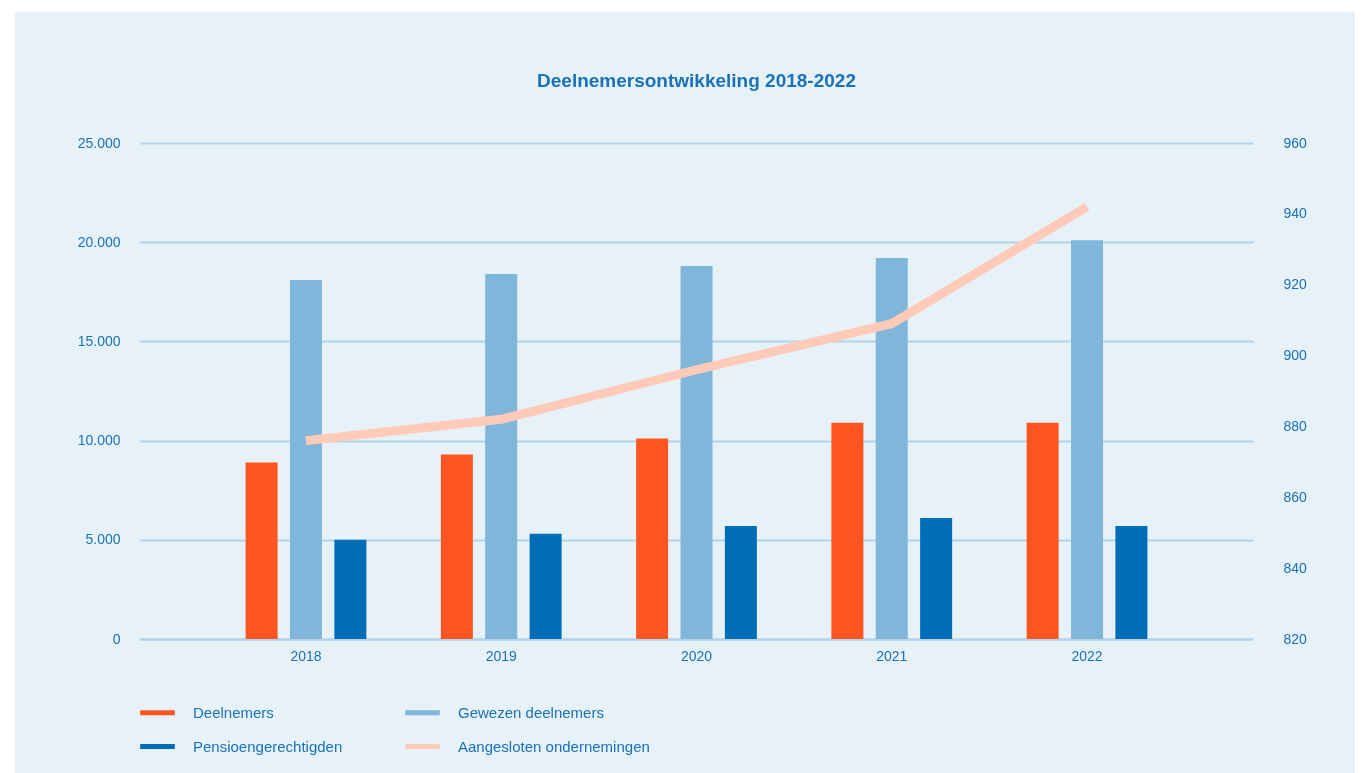 The height and width of the screenshot is (773, 1363). Describe the element at coordinates (99, 241) in the screenshot. I see `y-tick-label: 20.000` at that location.